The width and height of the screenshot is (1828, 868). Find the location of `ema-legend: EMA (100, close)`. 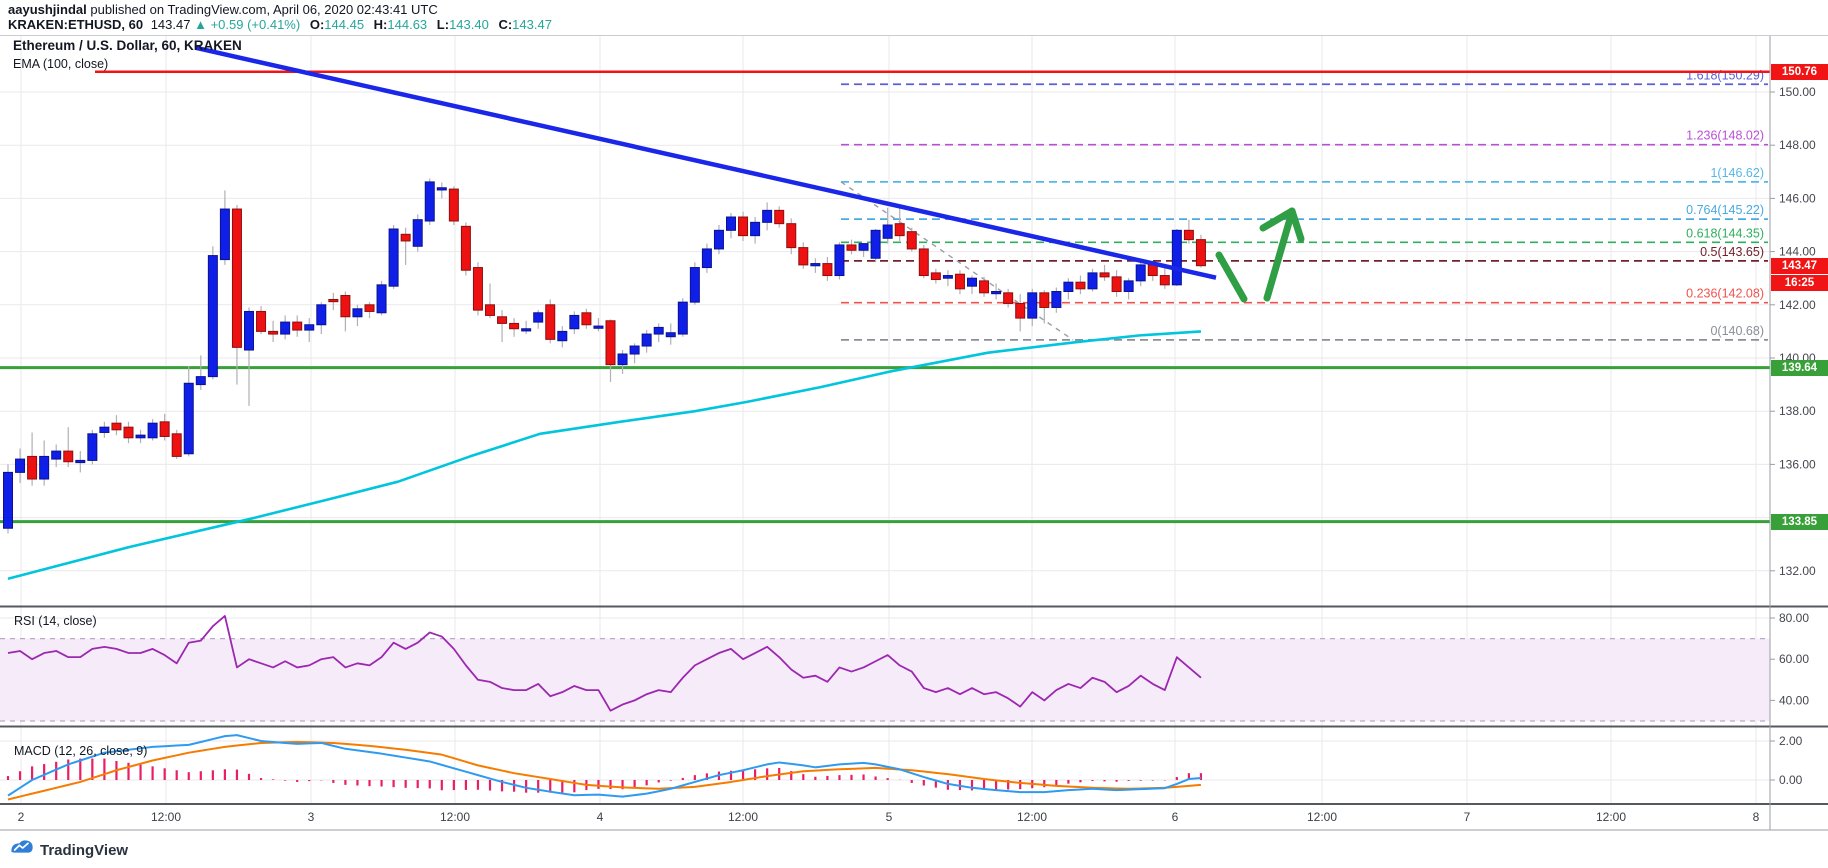

ema-legend: EMA (100, close) is located at coordinates (61, 64).